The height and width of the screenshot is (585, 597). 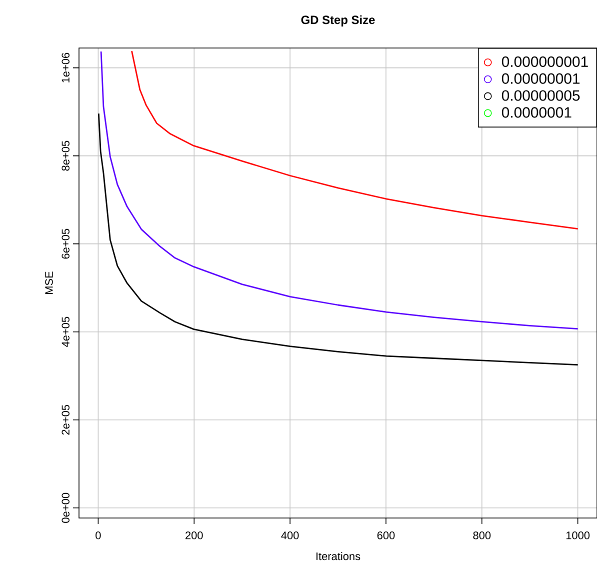 What do you see at coordinates (578, 536) in the screenshot?
I see `x-tick-label: 1000` at bounding box center [578, 536].